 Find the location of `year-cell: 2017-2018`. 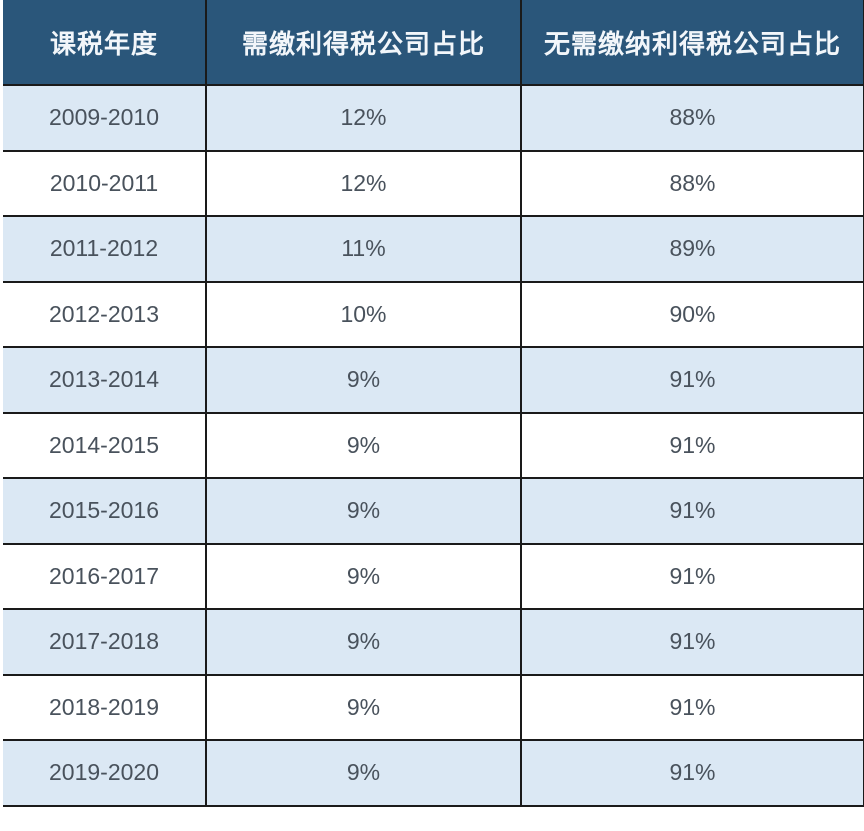

year-cell: 2017-2018 is located at coordinates (105, 642).